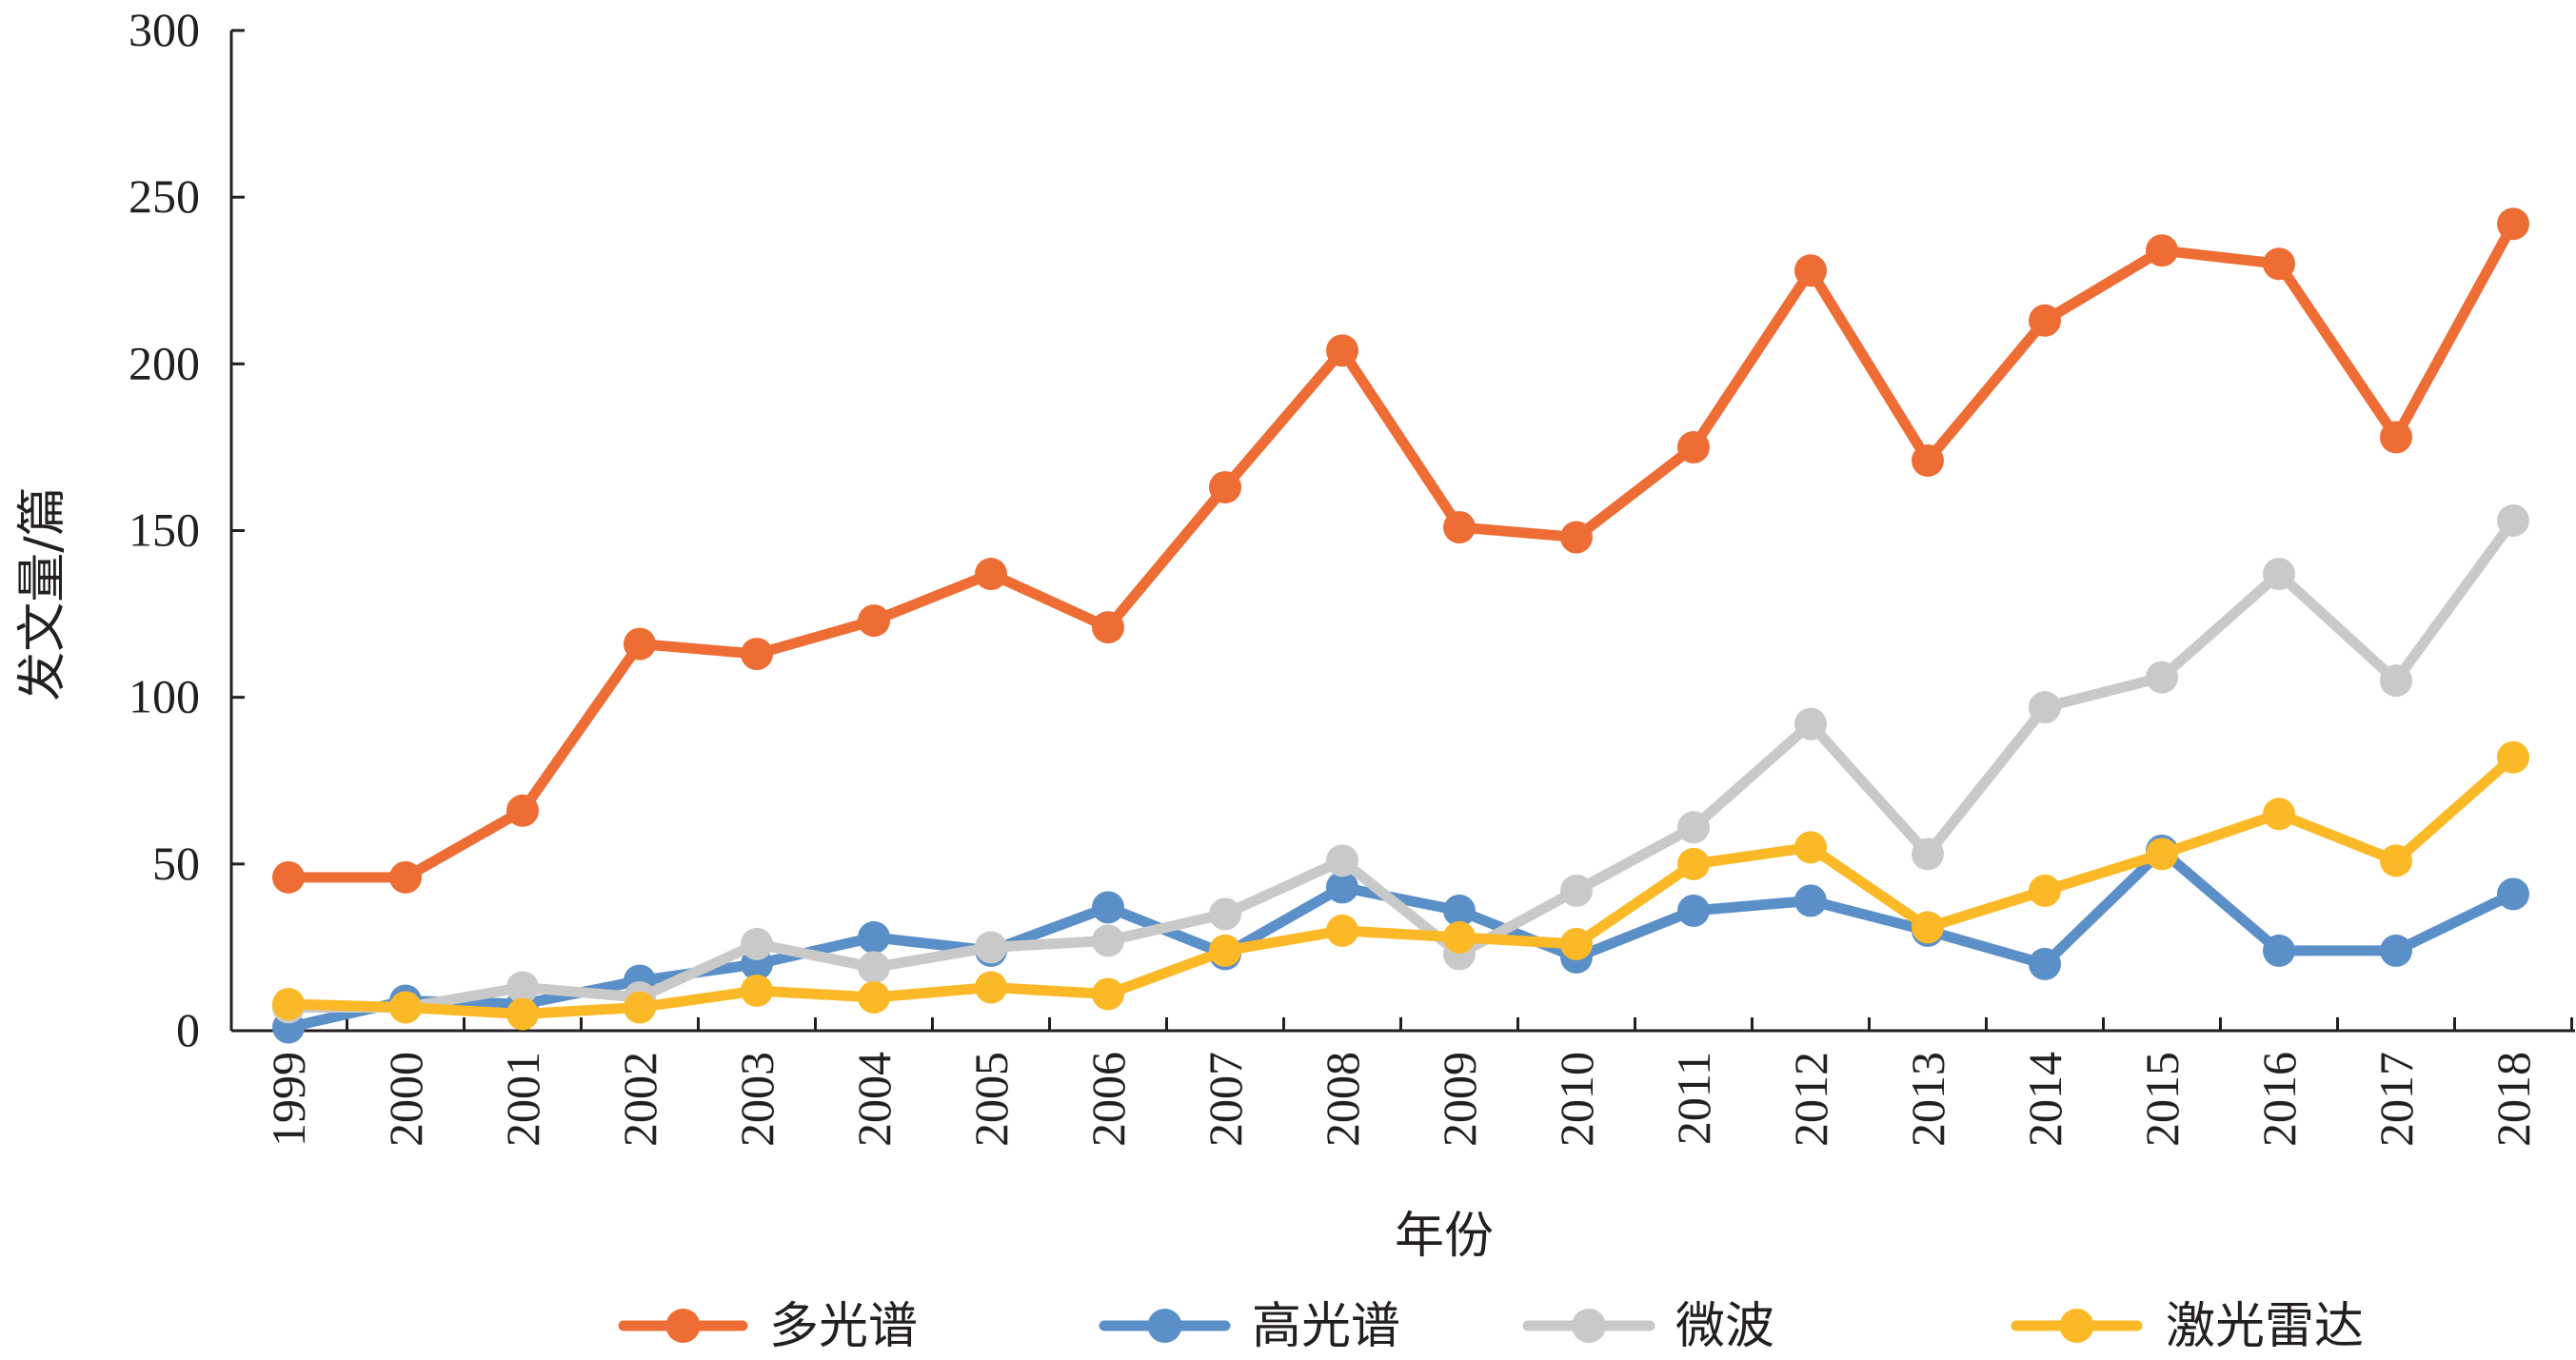 This screenshot has width=2576, height=1360. I want to click on legend-item: 激光雷达, so click(2187, 1326).